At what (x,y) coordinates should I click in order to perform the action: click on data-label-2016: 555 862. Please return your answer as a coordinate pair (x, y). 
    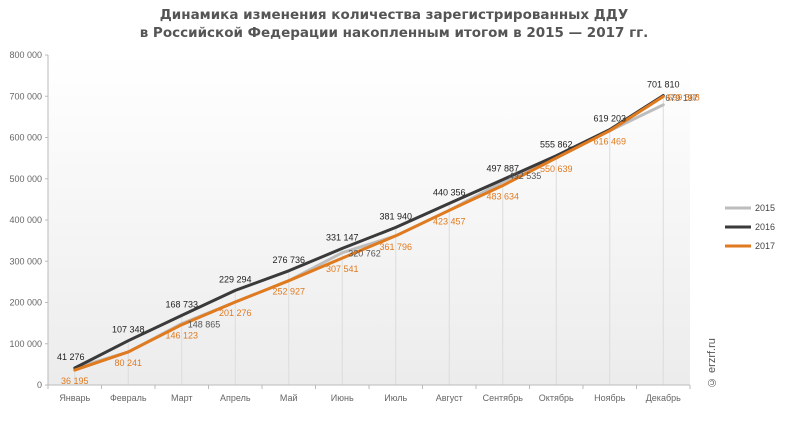
    Looking at the image, I should click on (556, 145).